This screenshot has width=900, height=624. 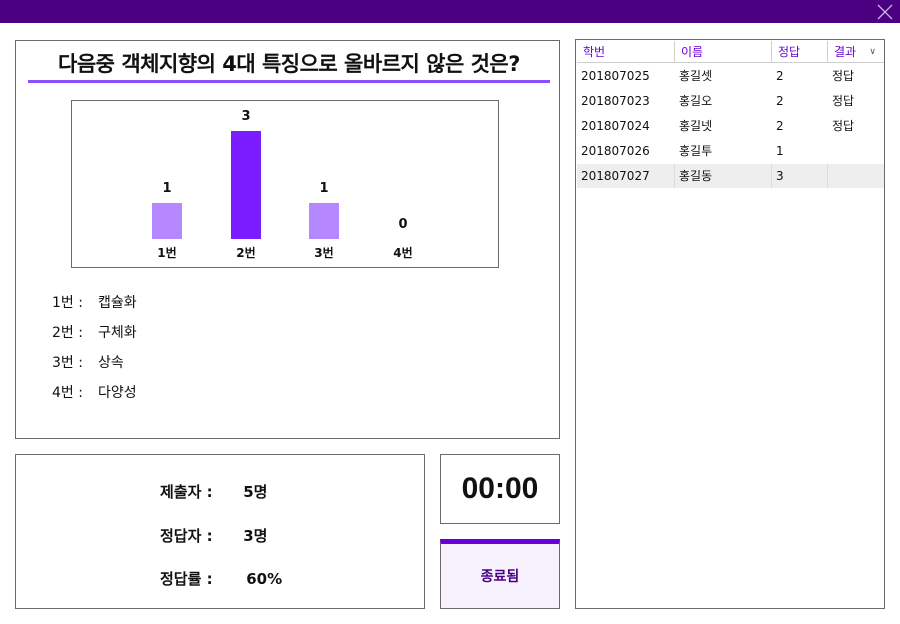 What do you see at coordinates (186, 579) in the screenshot?
I see `rate-label: 정답률 :` at bounding box center [186, 579].